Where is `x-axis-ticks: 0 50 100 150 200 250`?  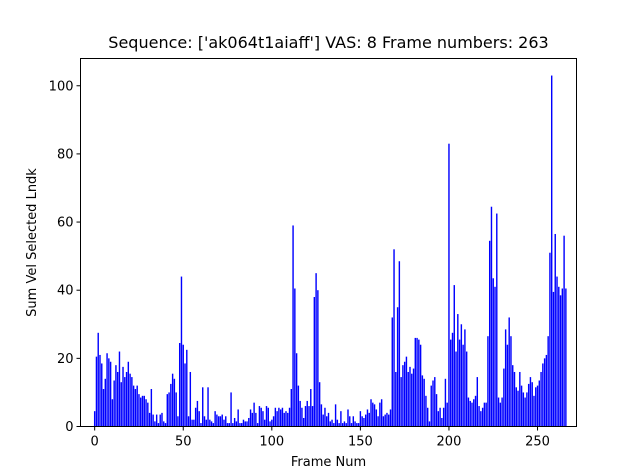
x-axis-ticks: 0 50 100 150 200 250 is located at coordinates (320, 438).